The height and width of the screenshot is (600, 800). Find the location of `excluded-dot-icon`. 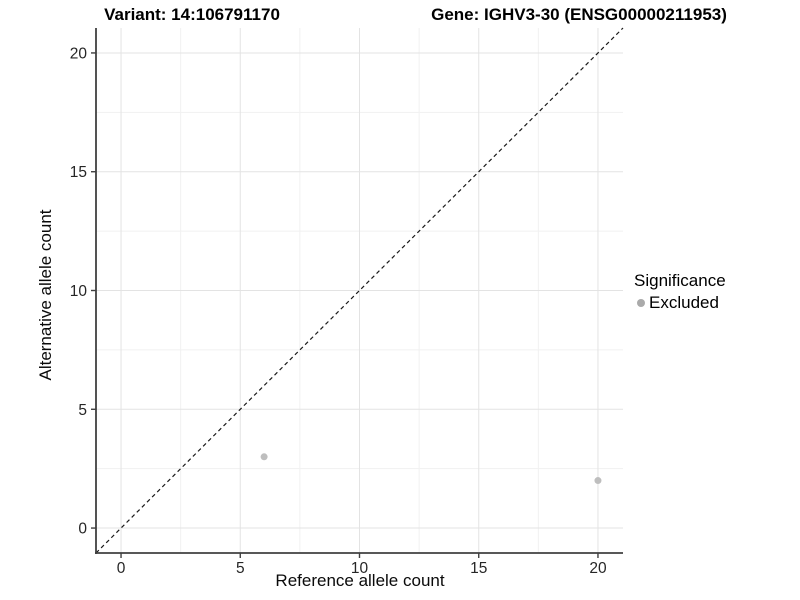

excluded-dot-icon is located at coordinates (641, 303).